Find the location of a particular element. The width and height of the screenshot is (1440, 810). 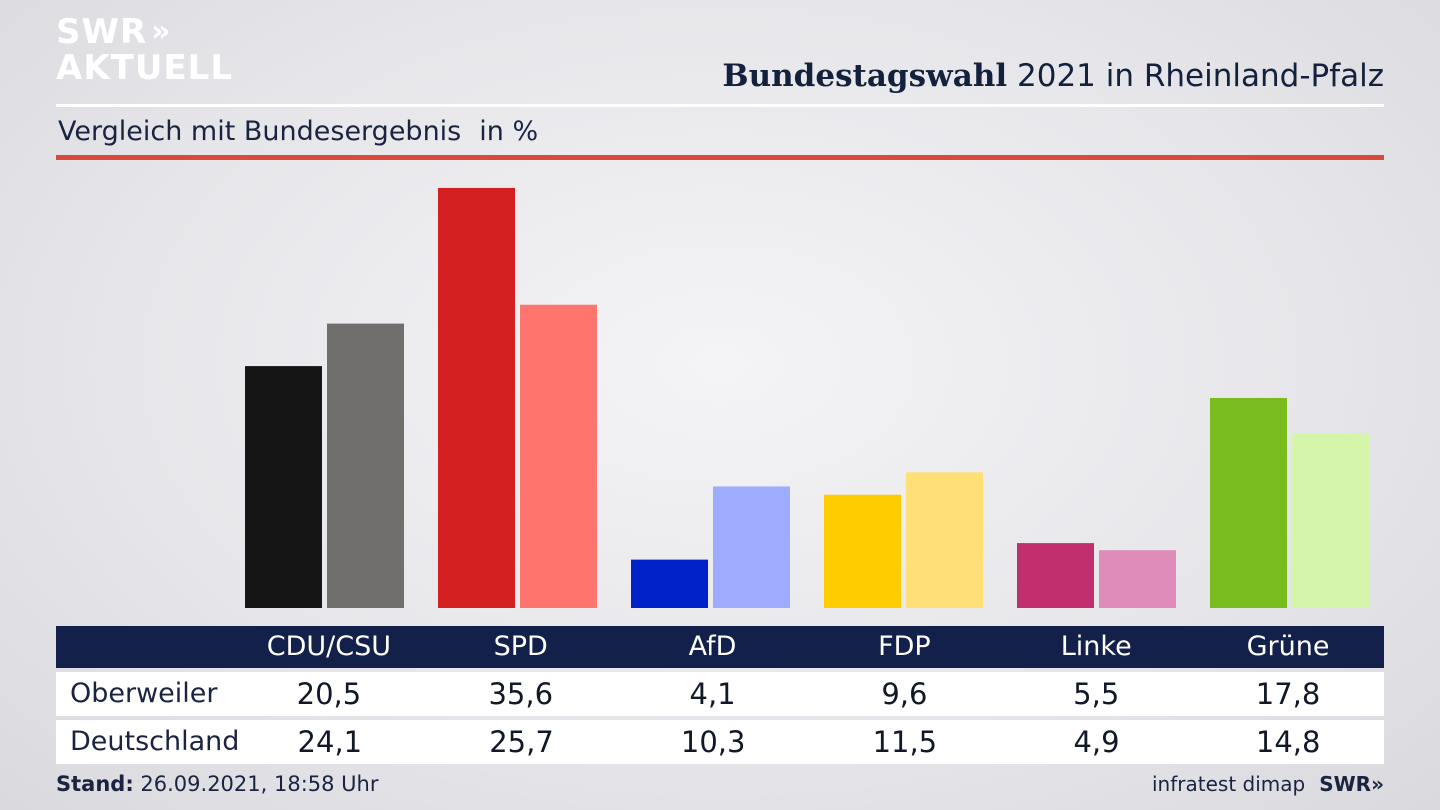

subtitle-unit: in % is located at coordinates (509, 131).